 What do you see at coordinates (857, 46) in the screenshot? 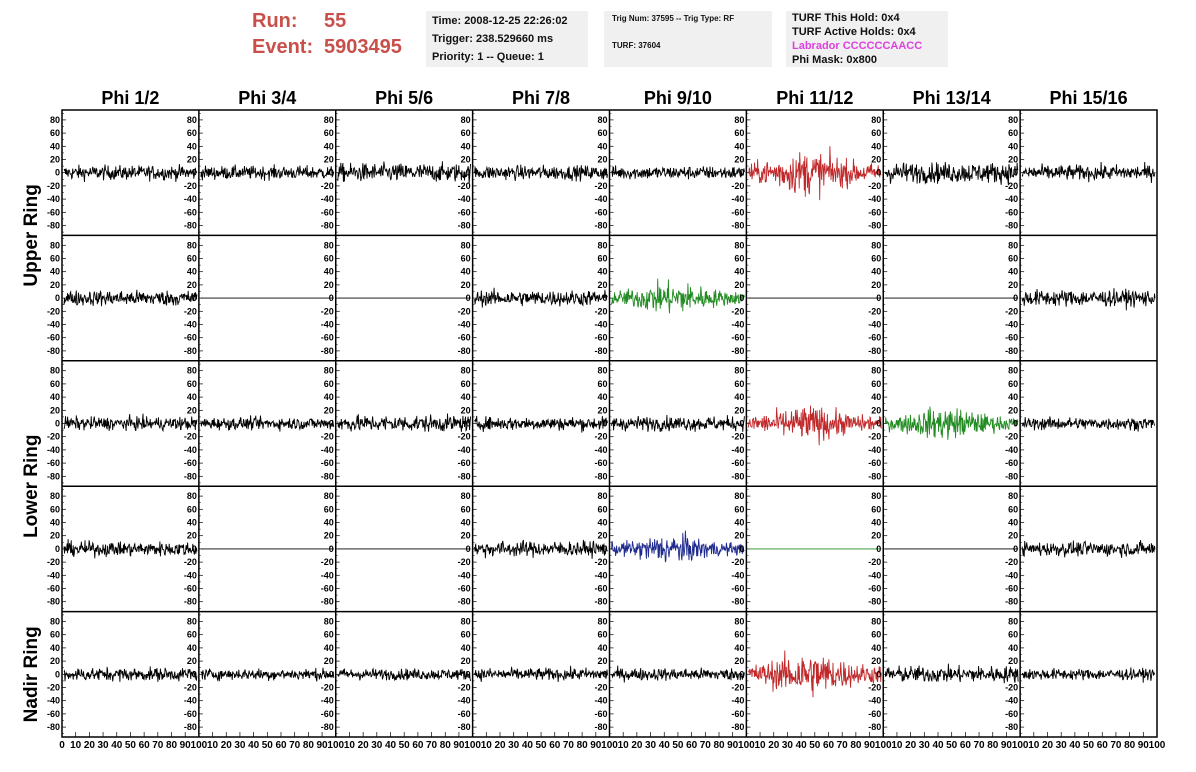
I see `labrador-text: Labrador CCCCCCAACC` at bounding box center [857, 46].